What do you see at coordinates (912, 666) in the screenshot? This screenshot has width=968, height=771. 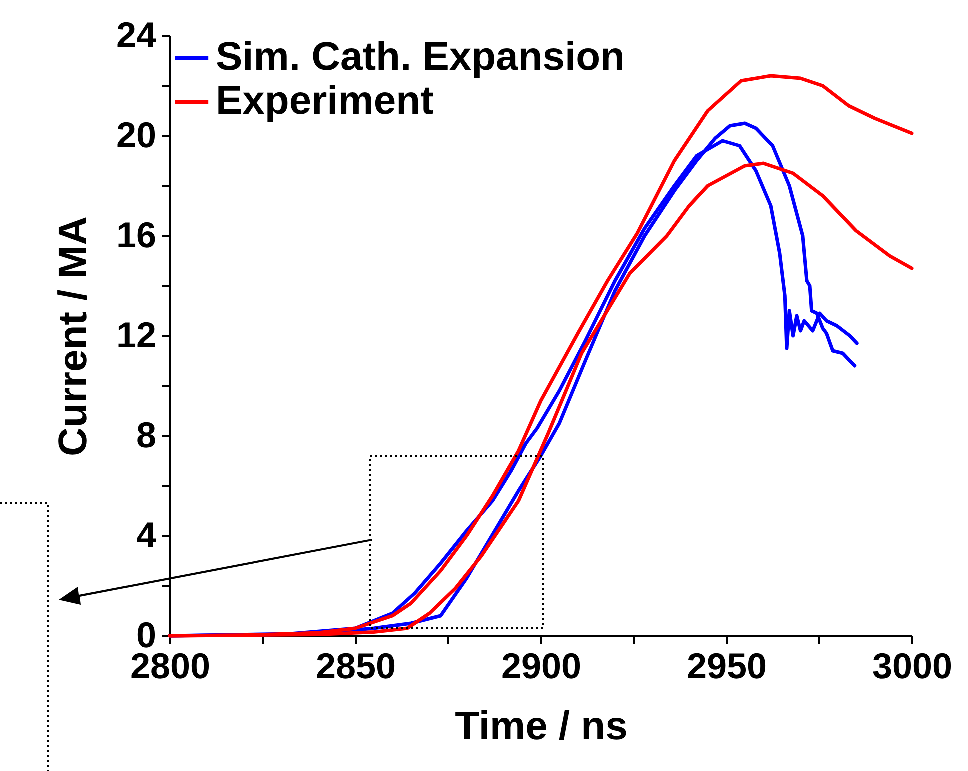 I see `x-tick-label: 3000` at bounding box center [912, 666].